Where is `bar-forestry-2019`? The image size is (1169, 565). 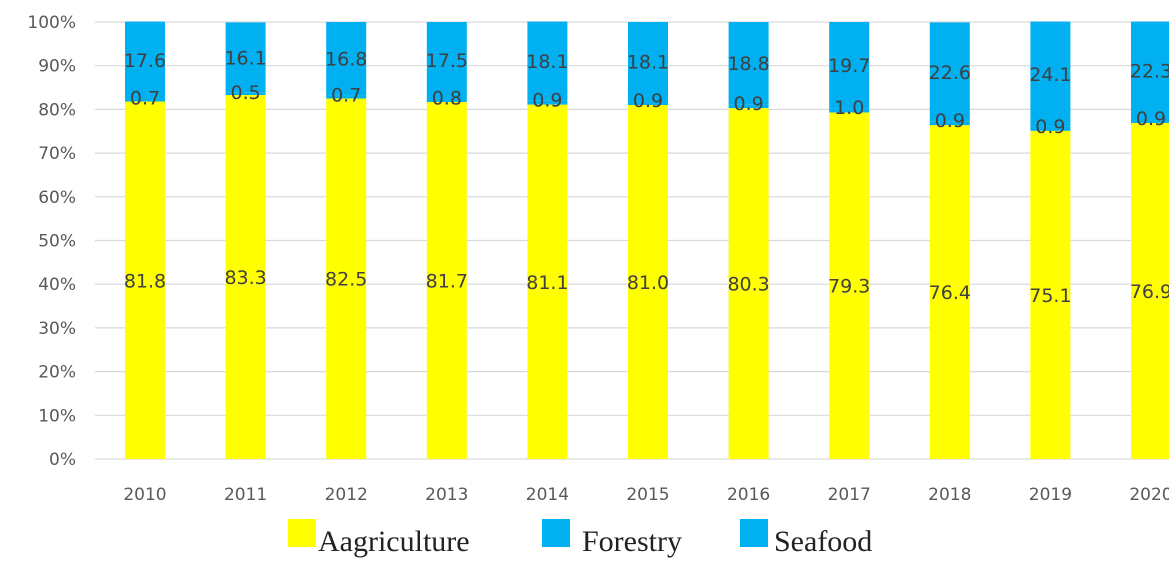 bar-forestry-2019 is located at coordinates (1050, 128).